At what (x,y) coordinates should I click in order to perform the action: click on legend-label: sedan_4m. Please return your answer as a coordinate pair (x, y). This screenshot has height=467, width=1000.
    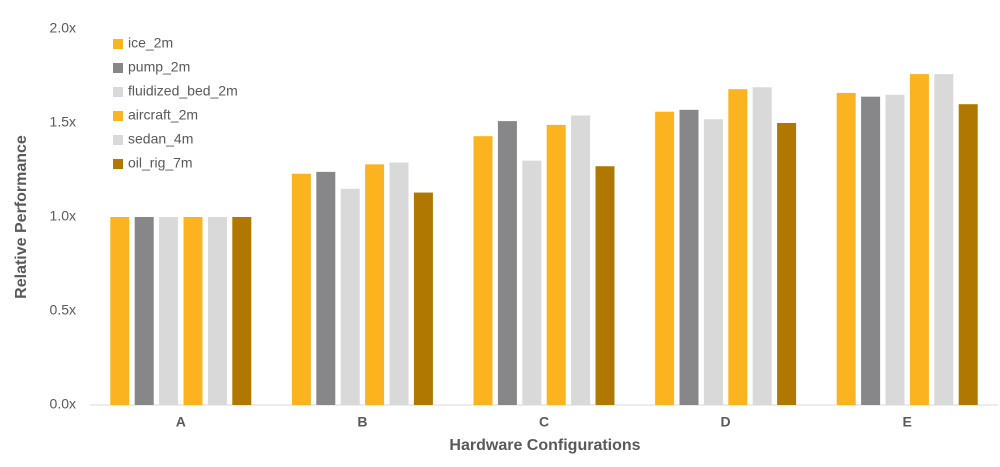
    Looking at the image, I should click on (160, 139).